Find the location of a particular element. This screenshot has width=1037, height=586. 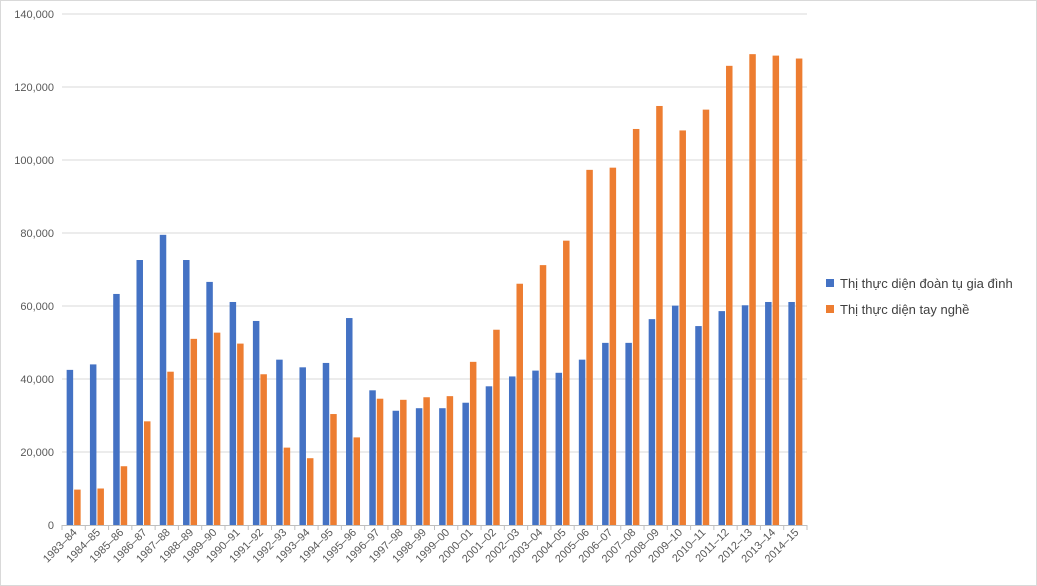

y-tick-label: 60,000 is located at coordinates (37, 307).